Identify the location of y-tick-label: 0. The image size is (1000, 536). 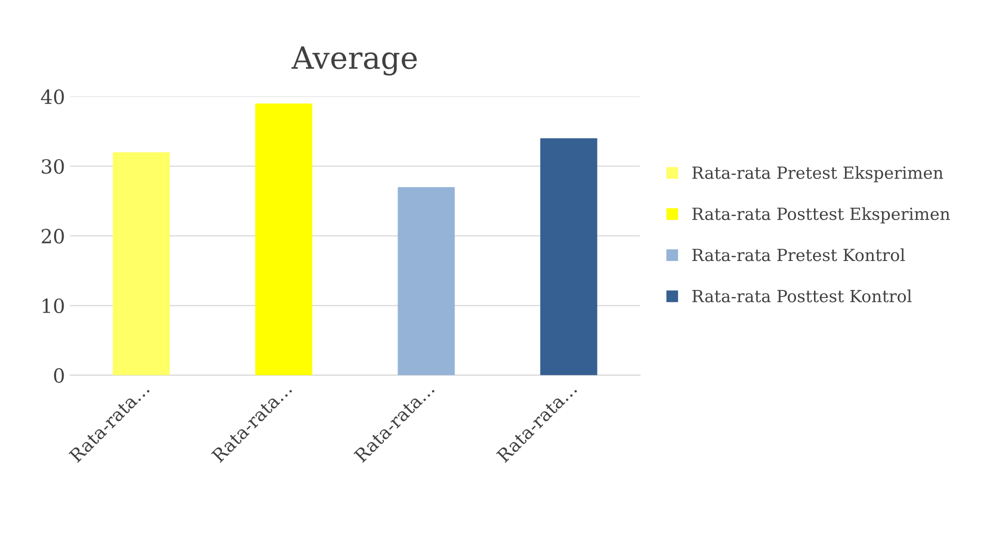
(59, 375).